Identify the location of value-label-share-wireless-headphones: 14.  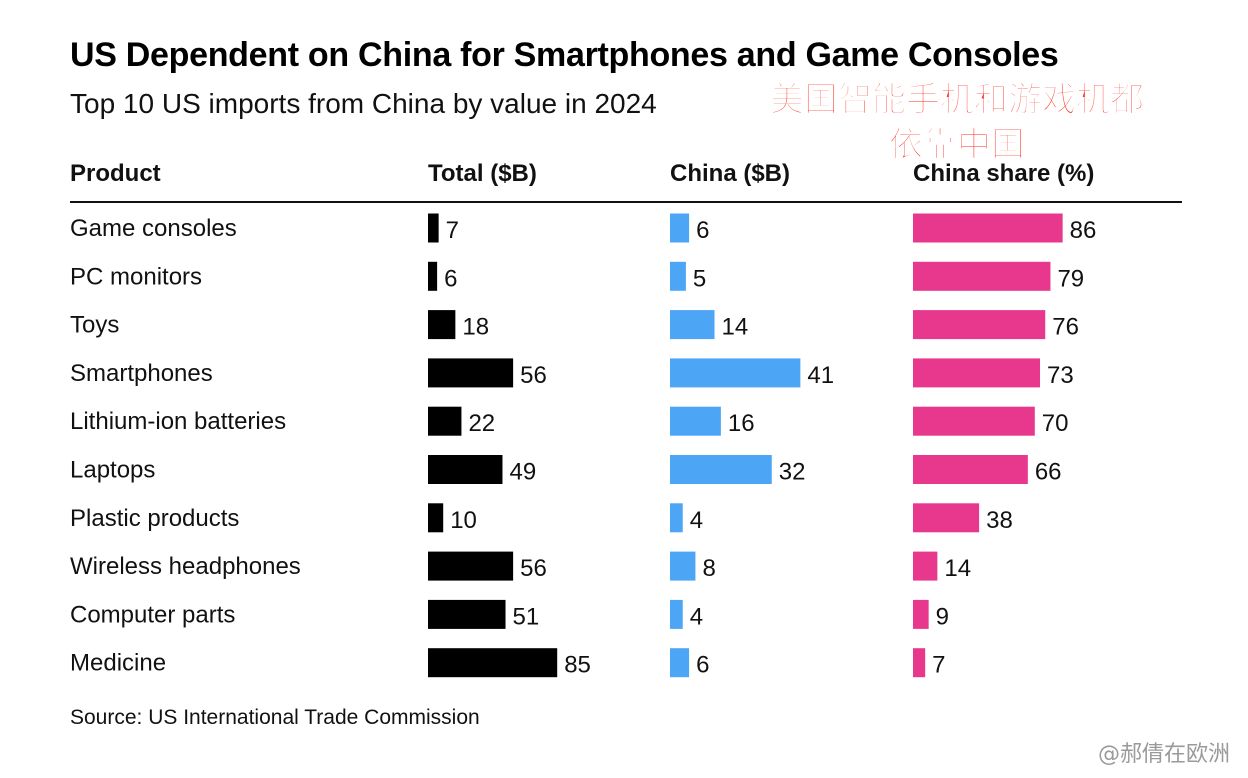
(957, 568).